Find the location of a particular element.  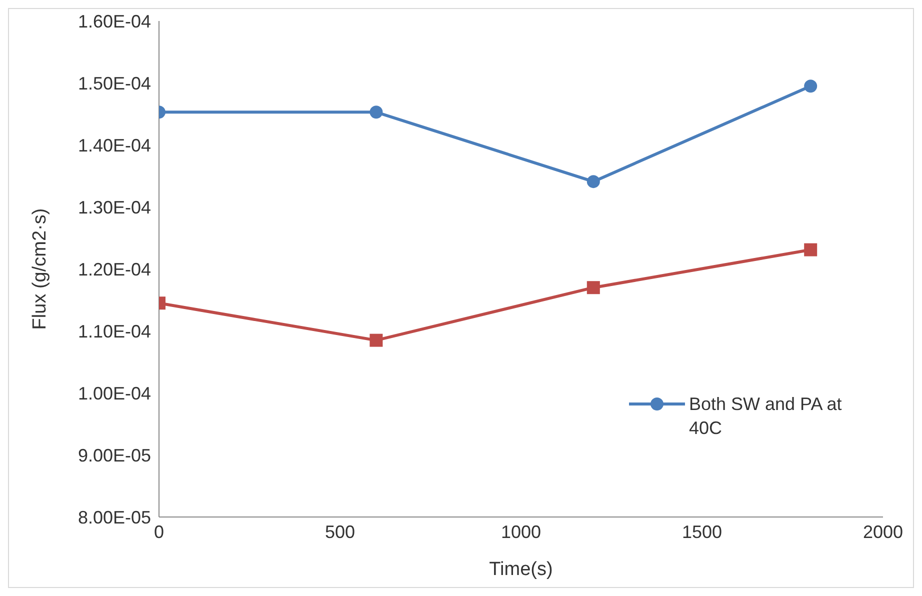

y-tick-label: 1.40E-04 is located at coordinates (114, 145).